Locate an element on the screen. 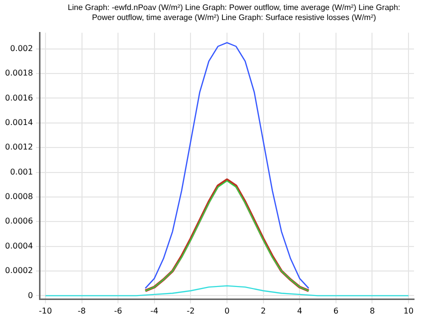  x-tick-label: -4 is located at coordinates (154, 311).